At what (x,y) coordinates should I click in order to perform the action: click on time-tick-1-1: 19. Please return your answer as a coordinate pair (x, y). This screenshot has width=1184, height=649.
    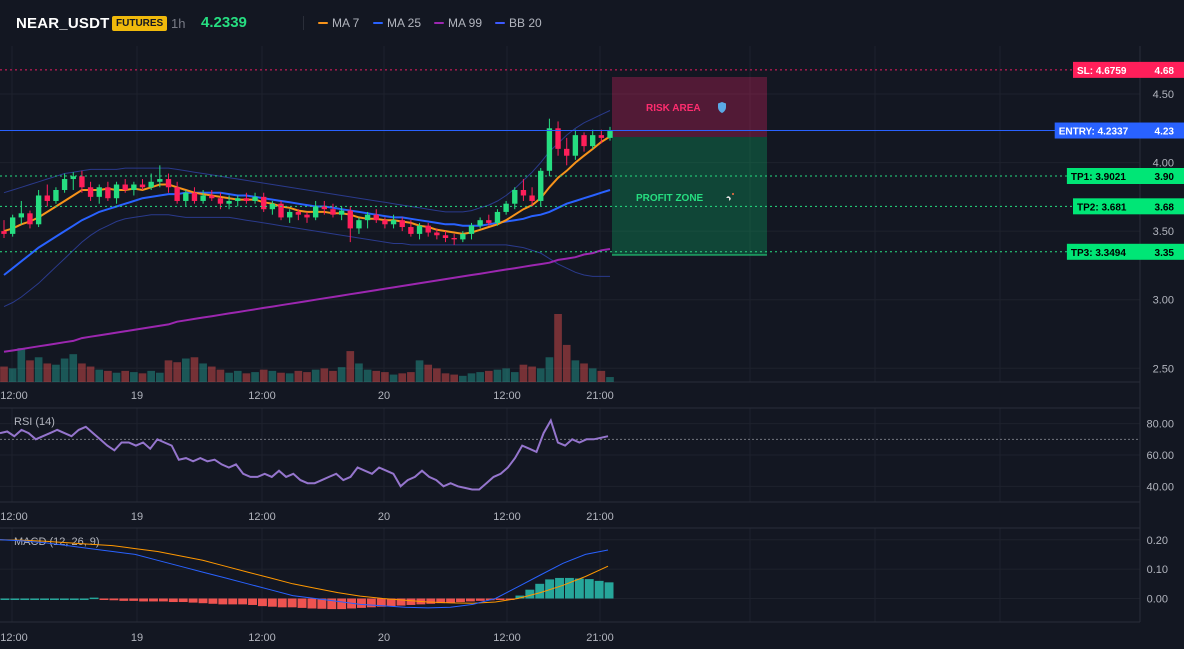
    Looking at the image, I should click on (137, 517).